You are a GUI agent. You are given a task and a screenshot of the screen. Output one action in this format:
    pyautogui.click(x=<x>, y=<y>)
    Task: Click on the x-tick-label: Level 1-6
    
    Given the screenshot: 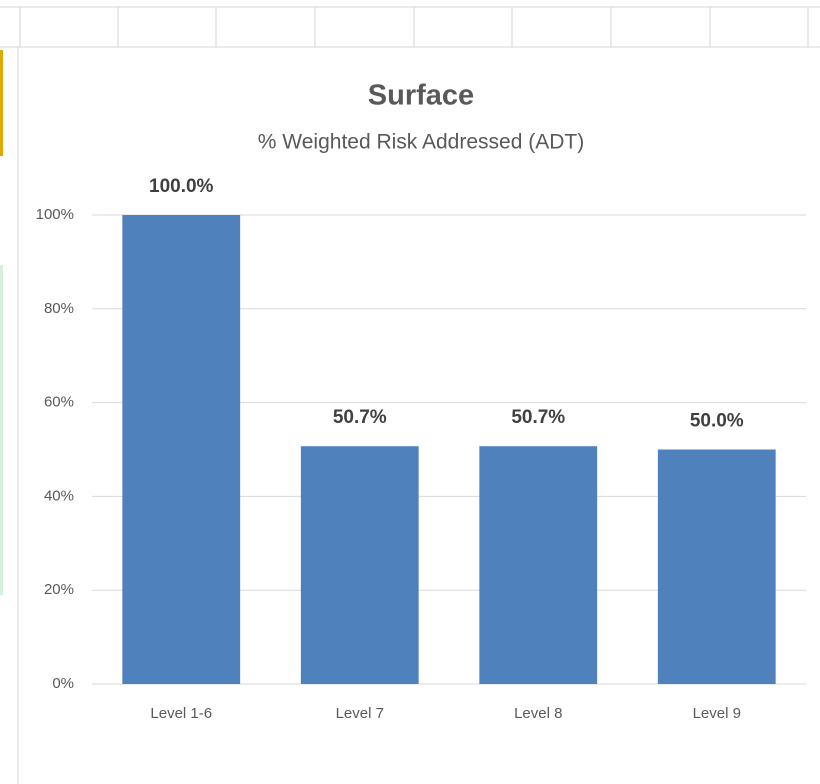 What is the action you would take?
    pyautogui.click(x=181, y=713)
    